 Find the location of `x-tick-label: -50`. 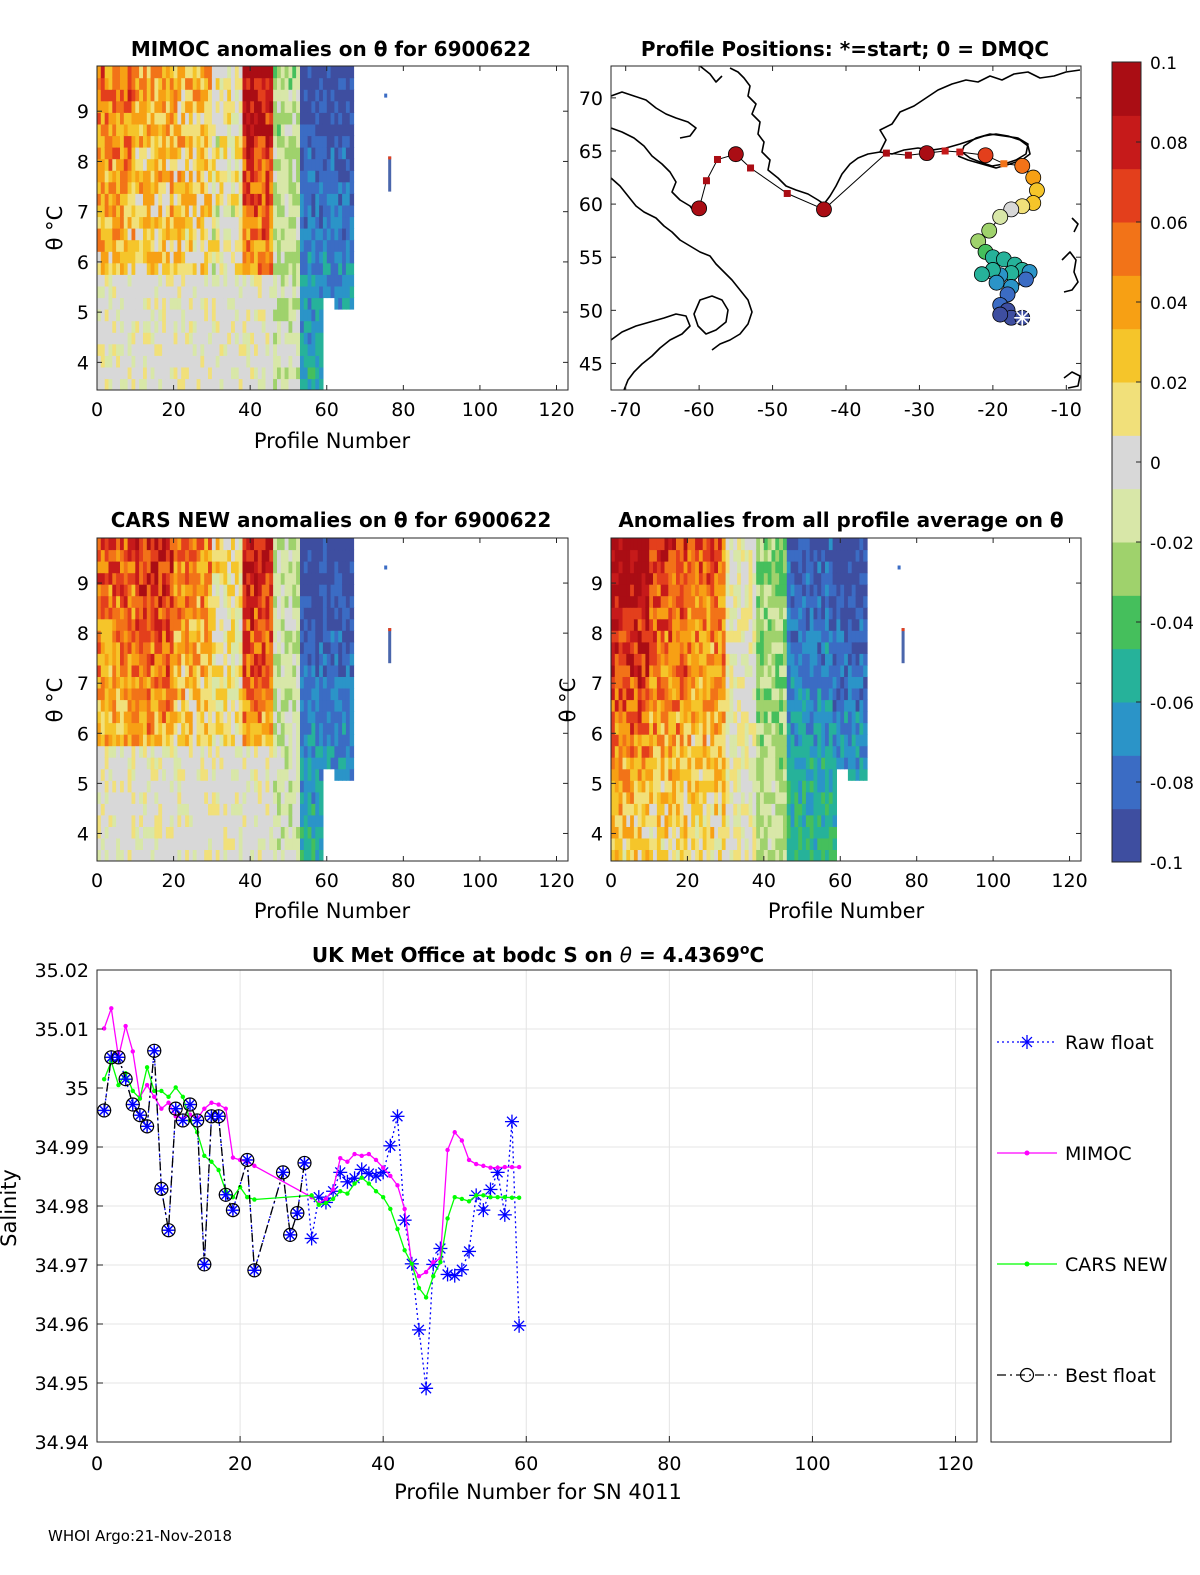

x-tick-label: -50 is located at coordinates (772, 410).